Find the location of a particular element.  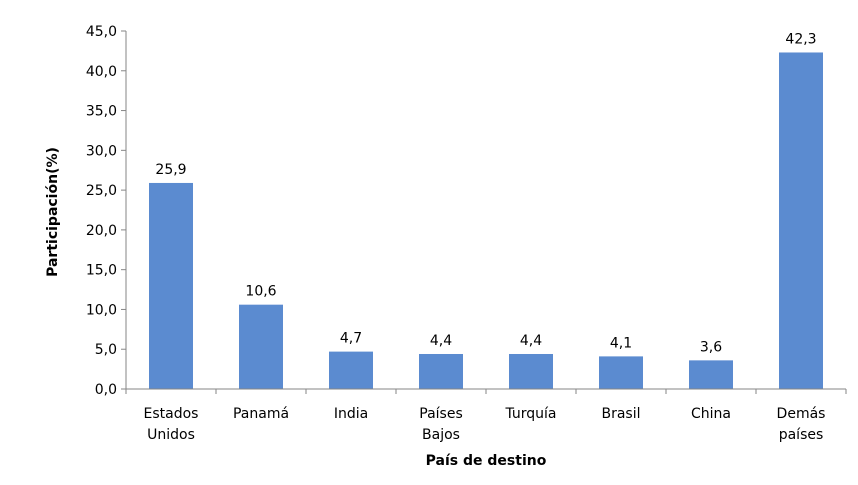

y-tick-label: 45,0 is located at coordinates (101, 32).